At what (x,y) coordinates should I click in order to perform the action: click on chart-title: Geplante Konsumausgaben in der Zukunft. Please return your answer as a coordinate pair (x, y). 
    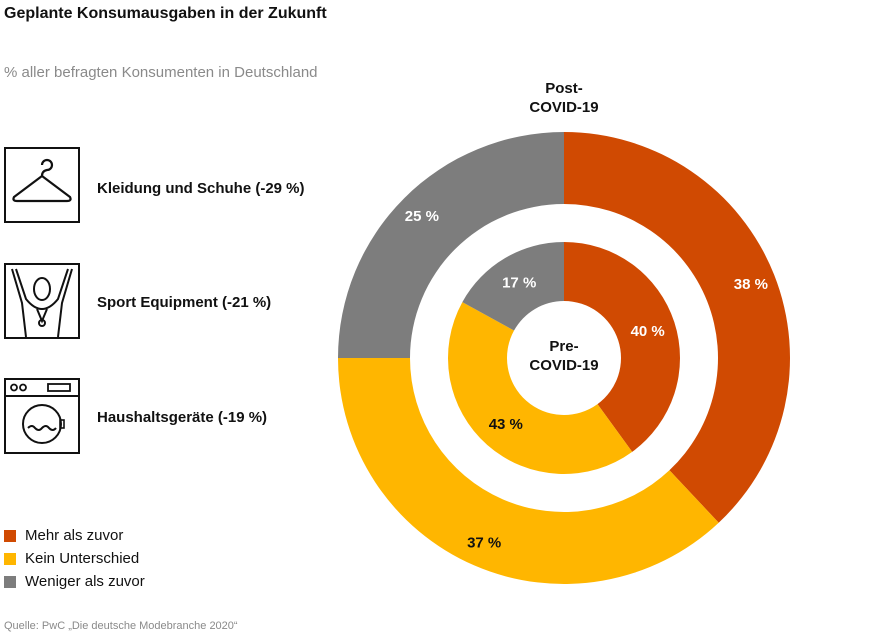
    Looking at the image, I should click on (165, 13).